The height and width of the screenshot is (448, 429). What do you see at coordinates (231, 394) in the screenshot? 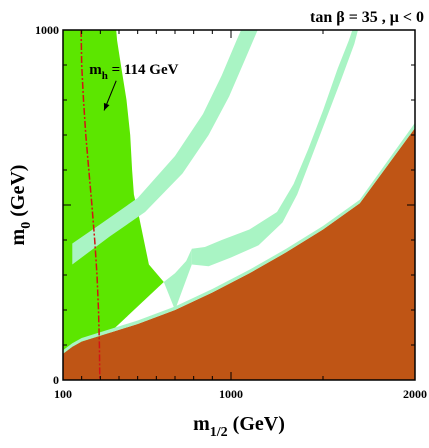
I see `x-tick-label: 1000` at bounding box center [231, 394].